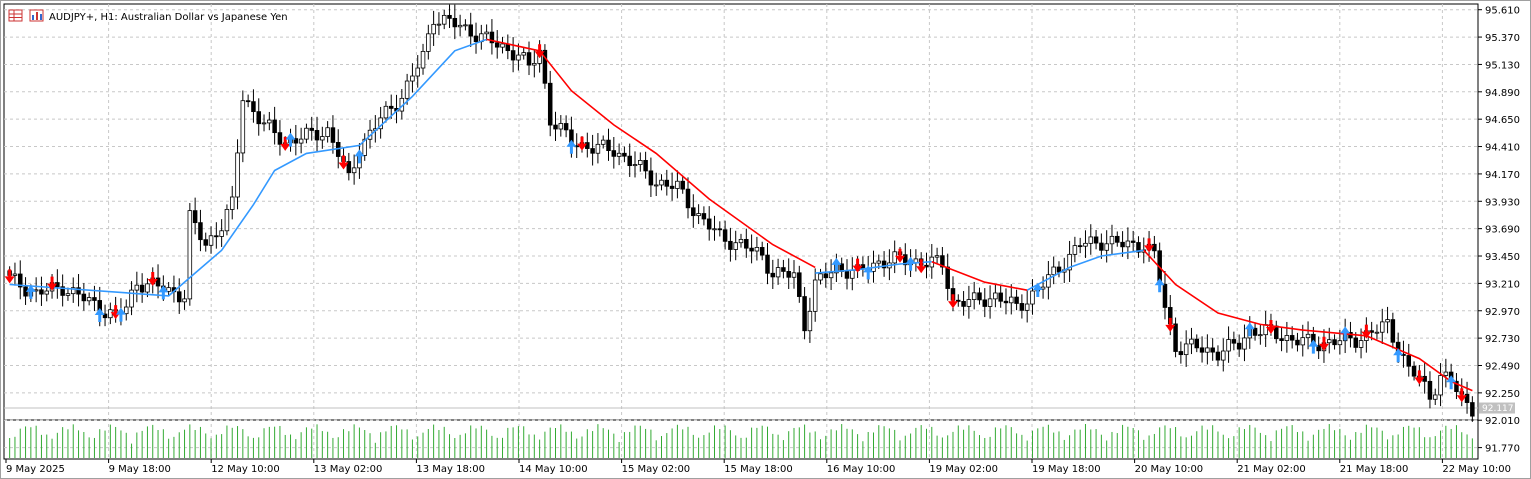 The width and height of the screenshot is (1531, 479). What do you see at coordinates (1085, 270) in the screenshot?
I see `ma-segment-up` at bounding box center [1085, 270].